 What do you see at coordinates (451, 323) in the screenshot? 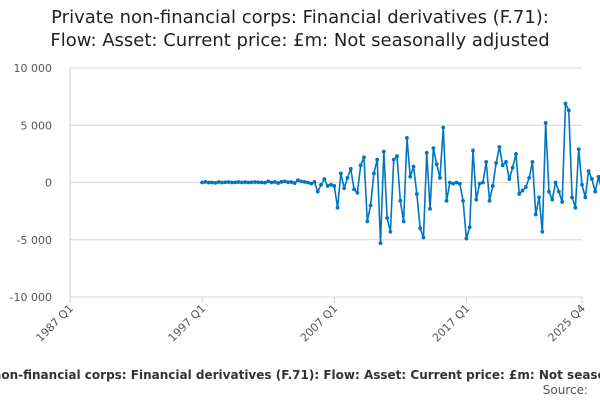
I see `x-tick-label: 2017 Q1` at bounding box center [451, 323].